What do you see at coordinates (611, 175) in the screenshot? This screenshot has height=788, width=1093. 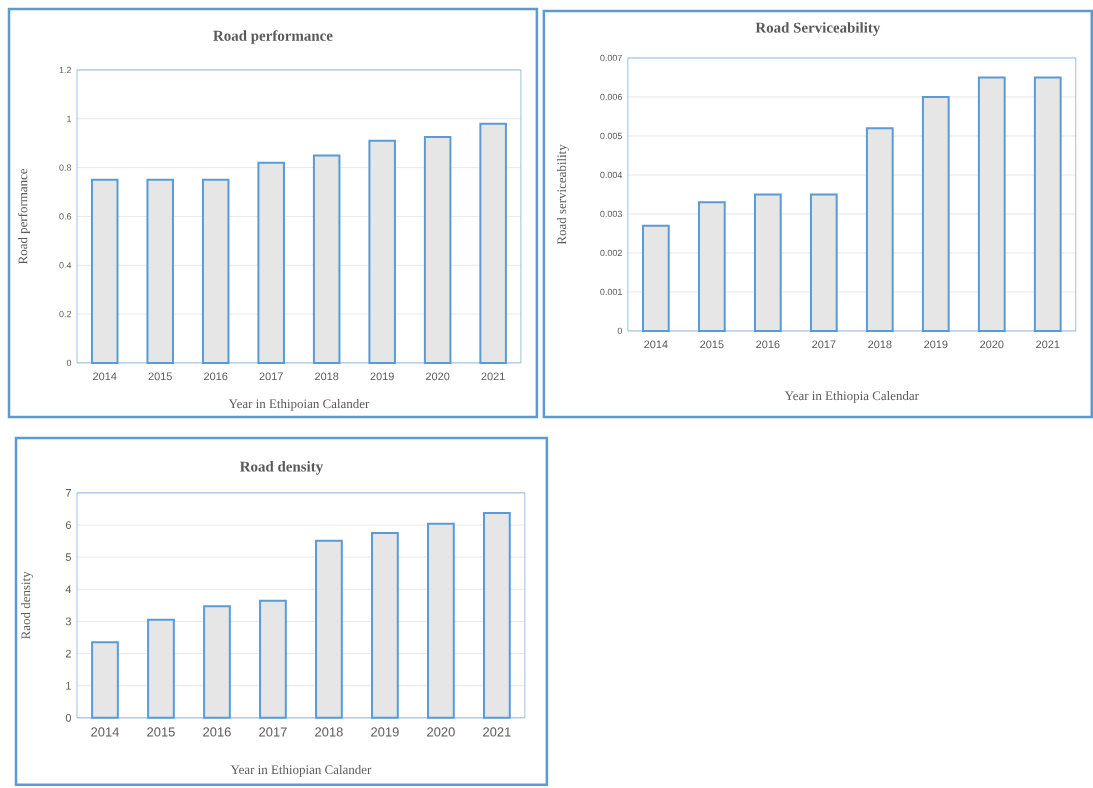 I see `y-tick-label: 0.004` at bounding box center [611, 175].